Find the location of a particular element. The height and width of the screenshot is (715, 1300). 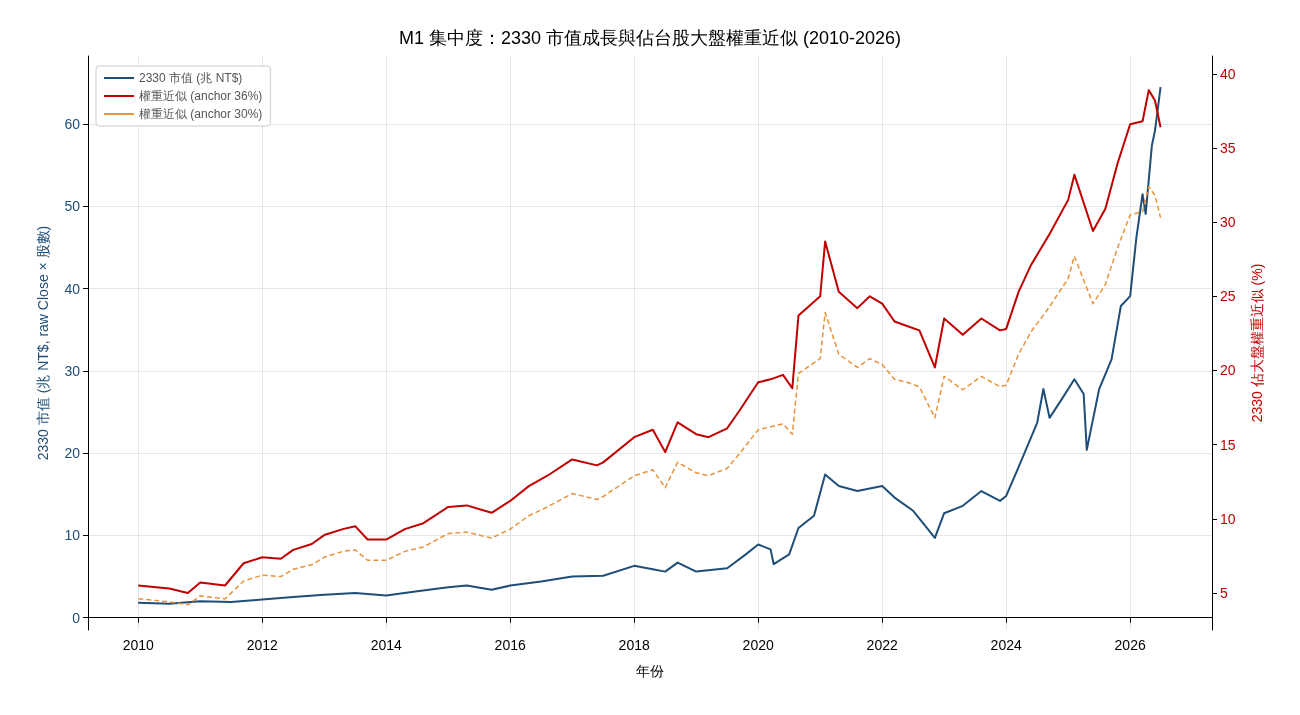

x-tick-label: 2022 is located at coordinates (882, 645).